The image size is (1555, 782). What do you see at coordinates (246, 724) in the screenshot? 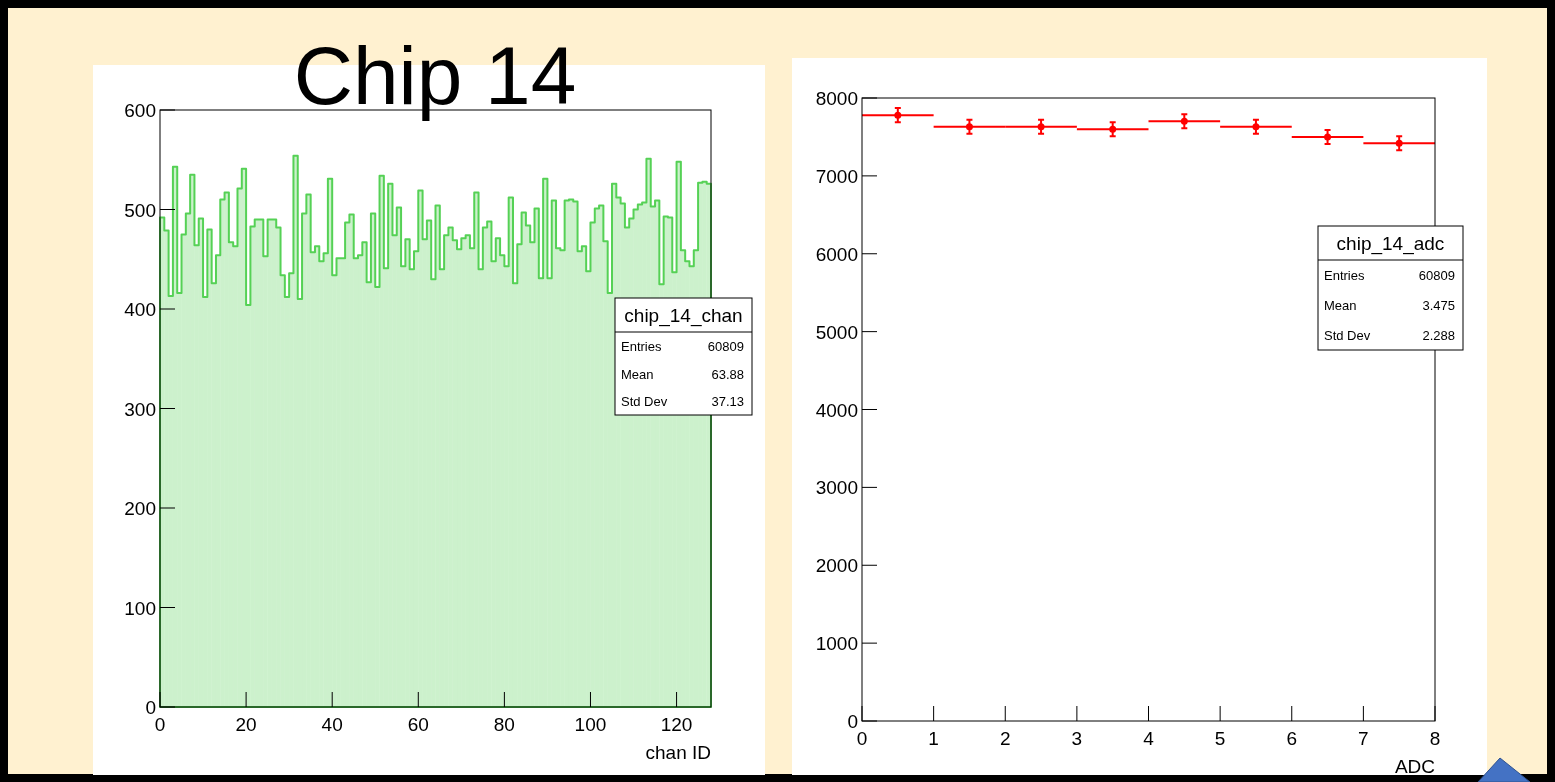
I see `x-tick-label: 20` at bounding box center [246, 724].